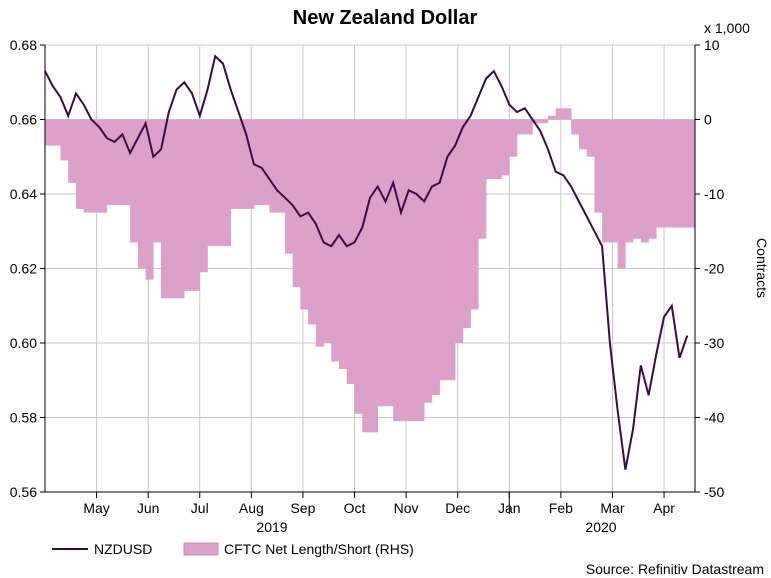  What do you see at coordinates (727, 28) in the screenshot?
I see `right-axis-multiplier: x 1,000` at bounding box center [727, 28].